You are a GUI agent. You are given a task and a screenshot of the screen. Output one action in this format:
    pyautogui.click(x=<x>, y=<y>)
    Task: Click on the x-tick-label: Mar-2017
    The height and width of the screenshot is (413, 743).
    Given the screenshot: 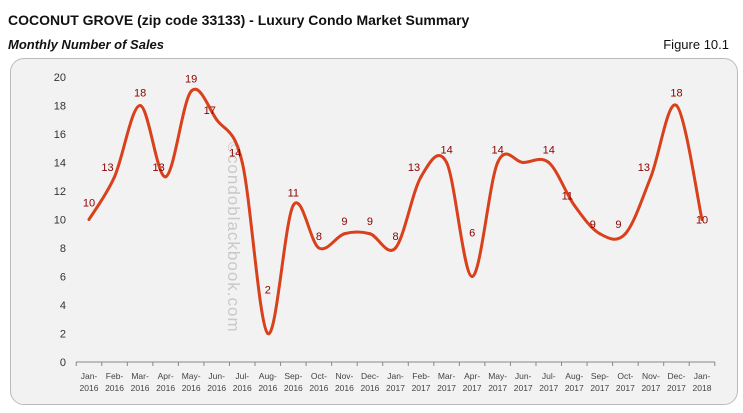 What is the action you would take?
    pyautogui.click(x=446, y=382)
    